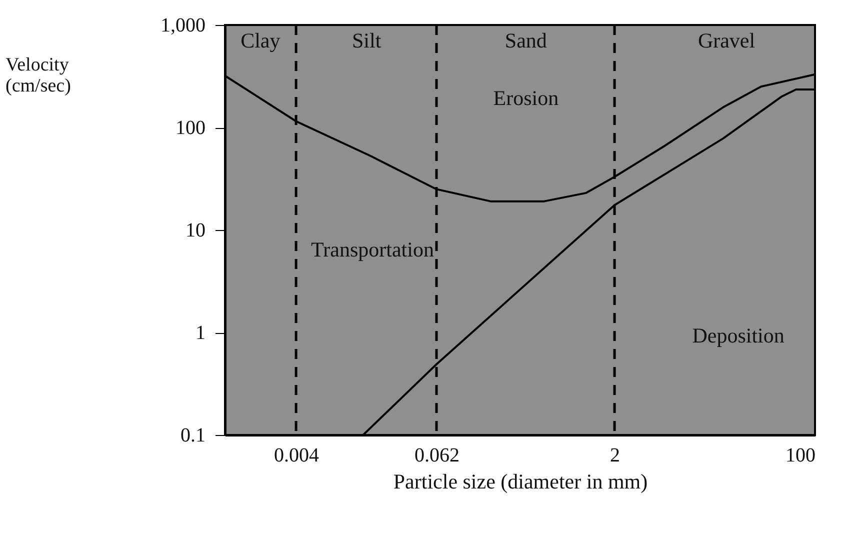 Image resolution: width=847 pixels, height=550 pixels. What do you see at coordinates (520, 482) in the screenshot?
I see `x-axis-title: Particle size (diameter in mm)` at bounding box center [520, 482].